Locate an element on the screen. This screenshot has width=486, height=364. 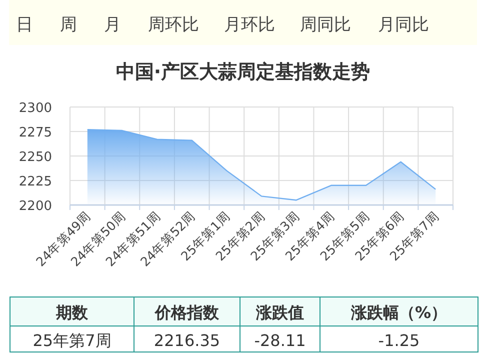
category-label: 期数 is located at coordinates (72, 312).